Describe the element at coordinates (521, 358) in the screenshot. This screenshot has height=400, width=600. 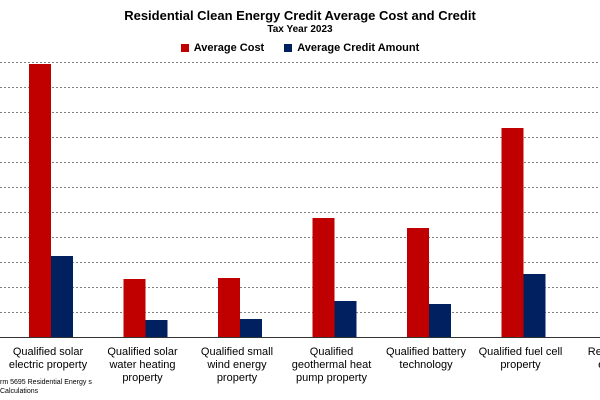
I see `x-tick-label: Qualified fuel cell property` at that location.